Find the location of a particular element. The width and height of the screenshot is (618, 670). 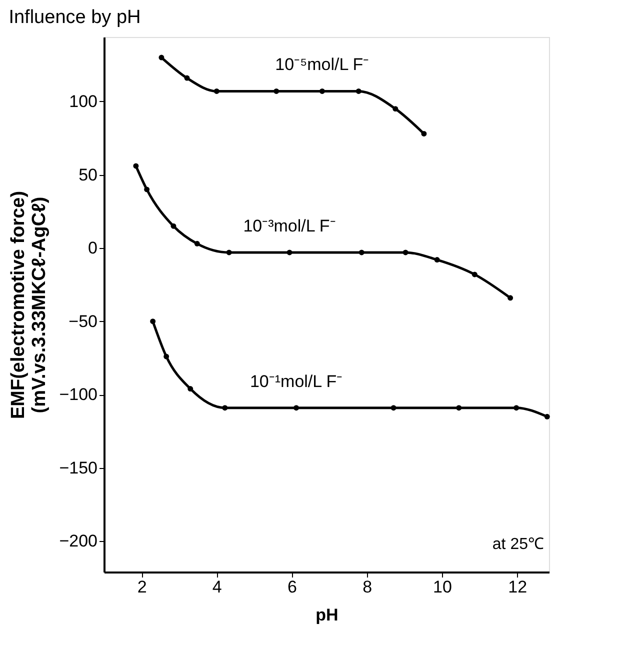

x-tick-label: 8 is located at coordinates (367, 587).